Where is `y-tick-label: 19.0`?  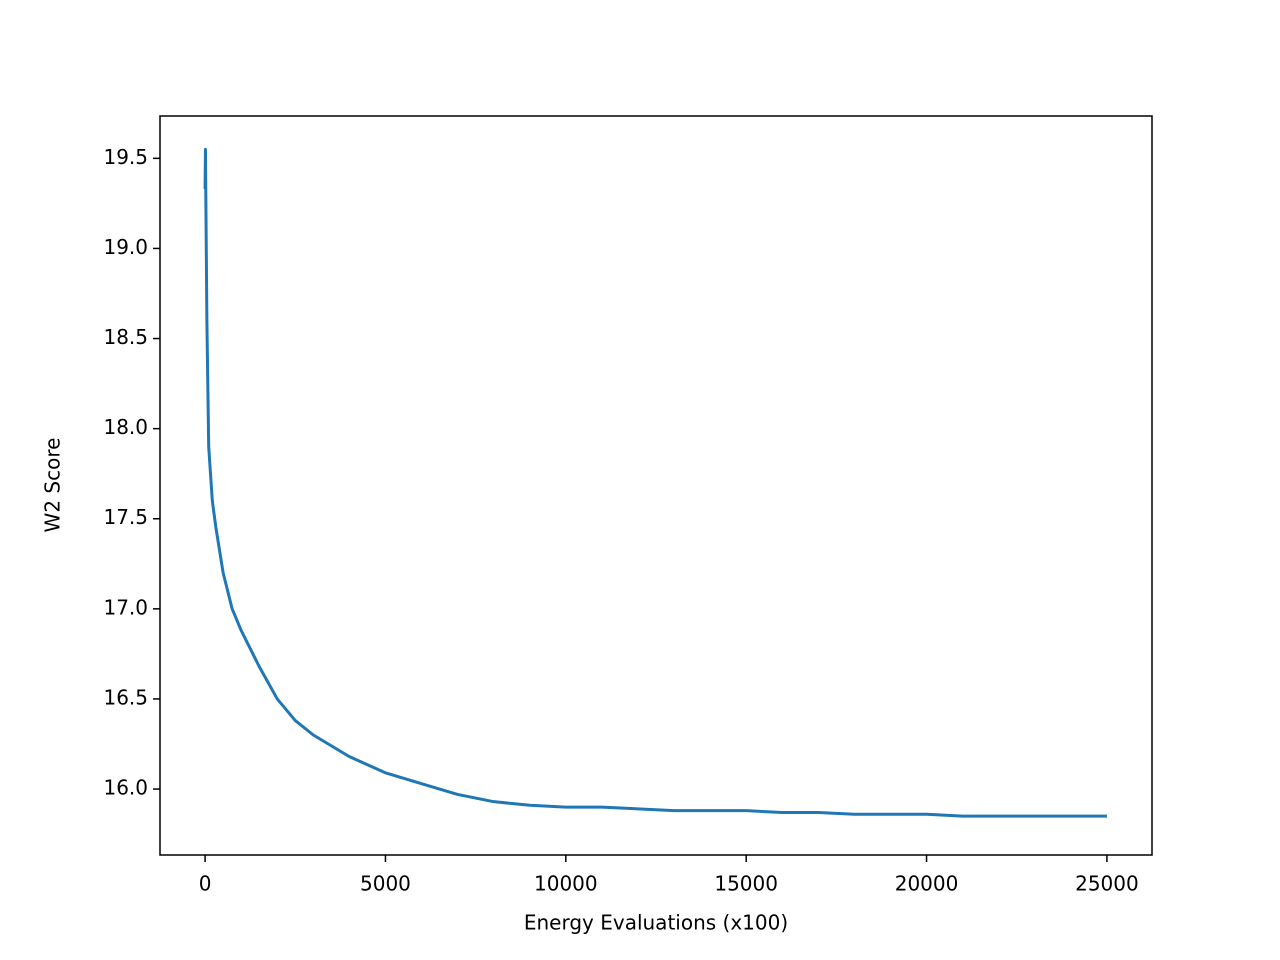 y-tick-label: 19.0 is located at coordinates (125, 247).